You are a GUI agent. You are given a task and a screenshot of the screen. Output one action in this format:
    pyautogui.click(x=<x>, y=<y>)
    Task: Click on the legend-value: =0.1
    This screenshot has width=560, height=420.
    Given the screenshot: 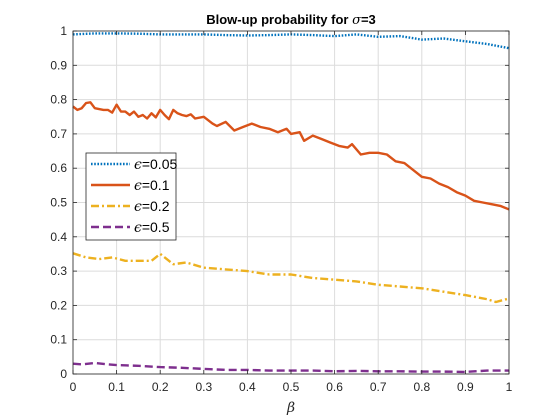 What is the action you would take?
    pyautogui.click(x=156, y=185)
    